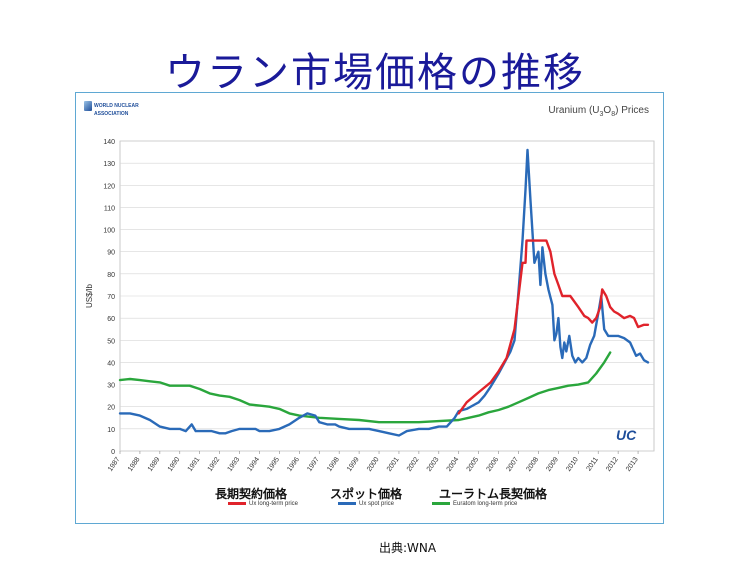 The width and height of the screenshot is (750, 563). What do you see at coordinates (116, 106) in the screenshot?
I see `logo-line-1: WORLD NUCLEAR` at bounding box center [116, 106].